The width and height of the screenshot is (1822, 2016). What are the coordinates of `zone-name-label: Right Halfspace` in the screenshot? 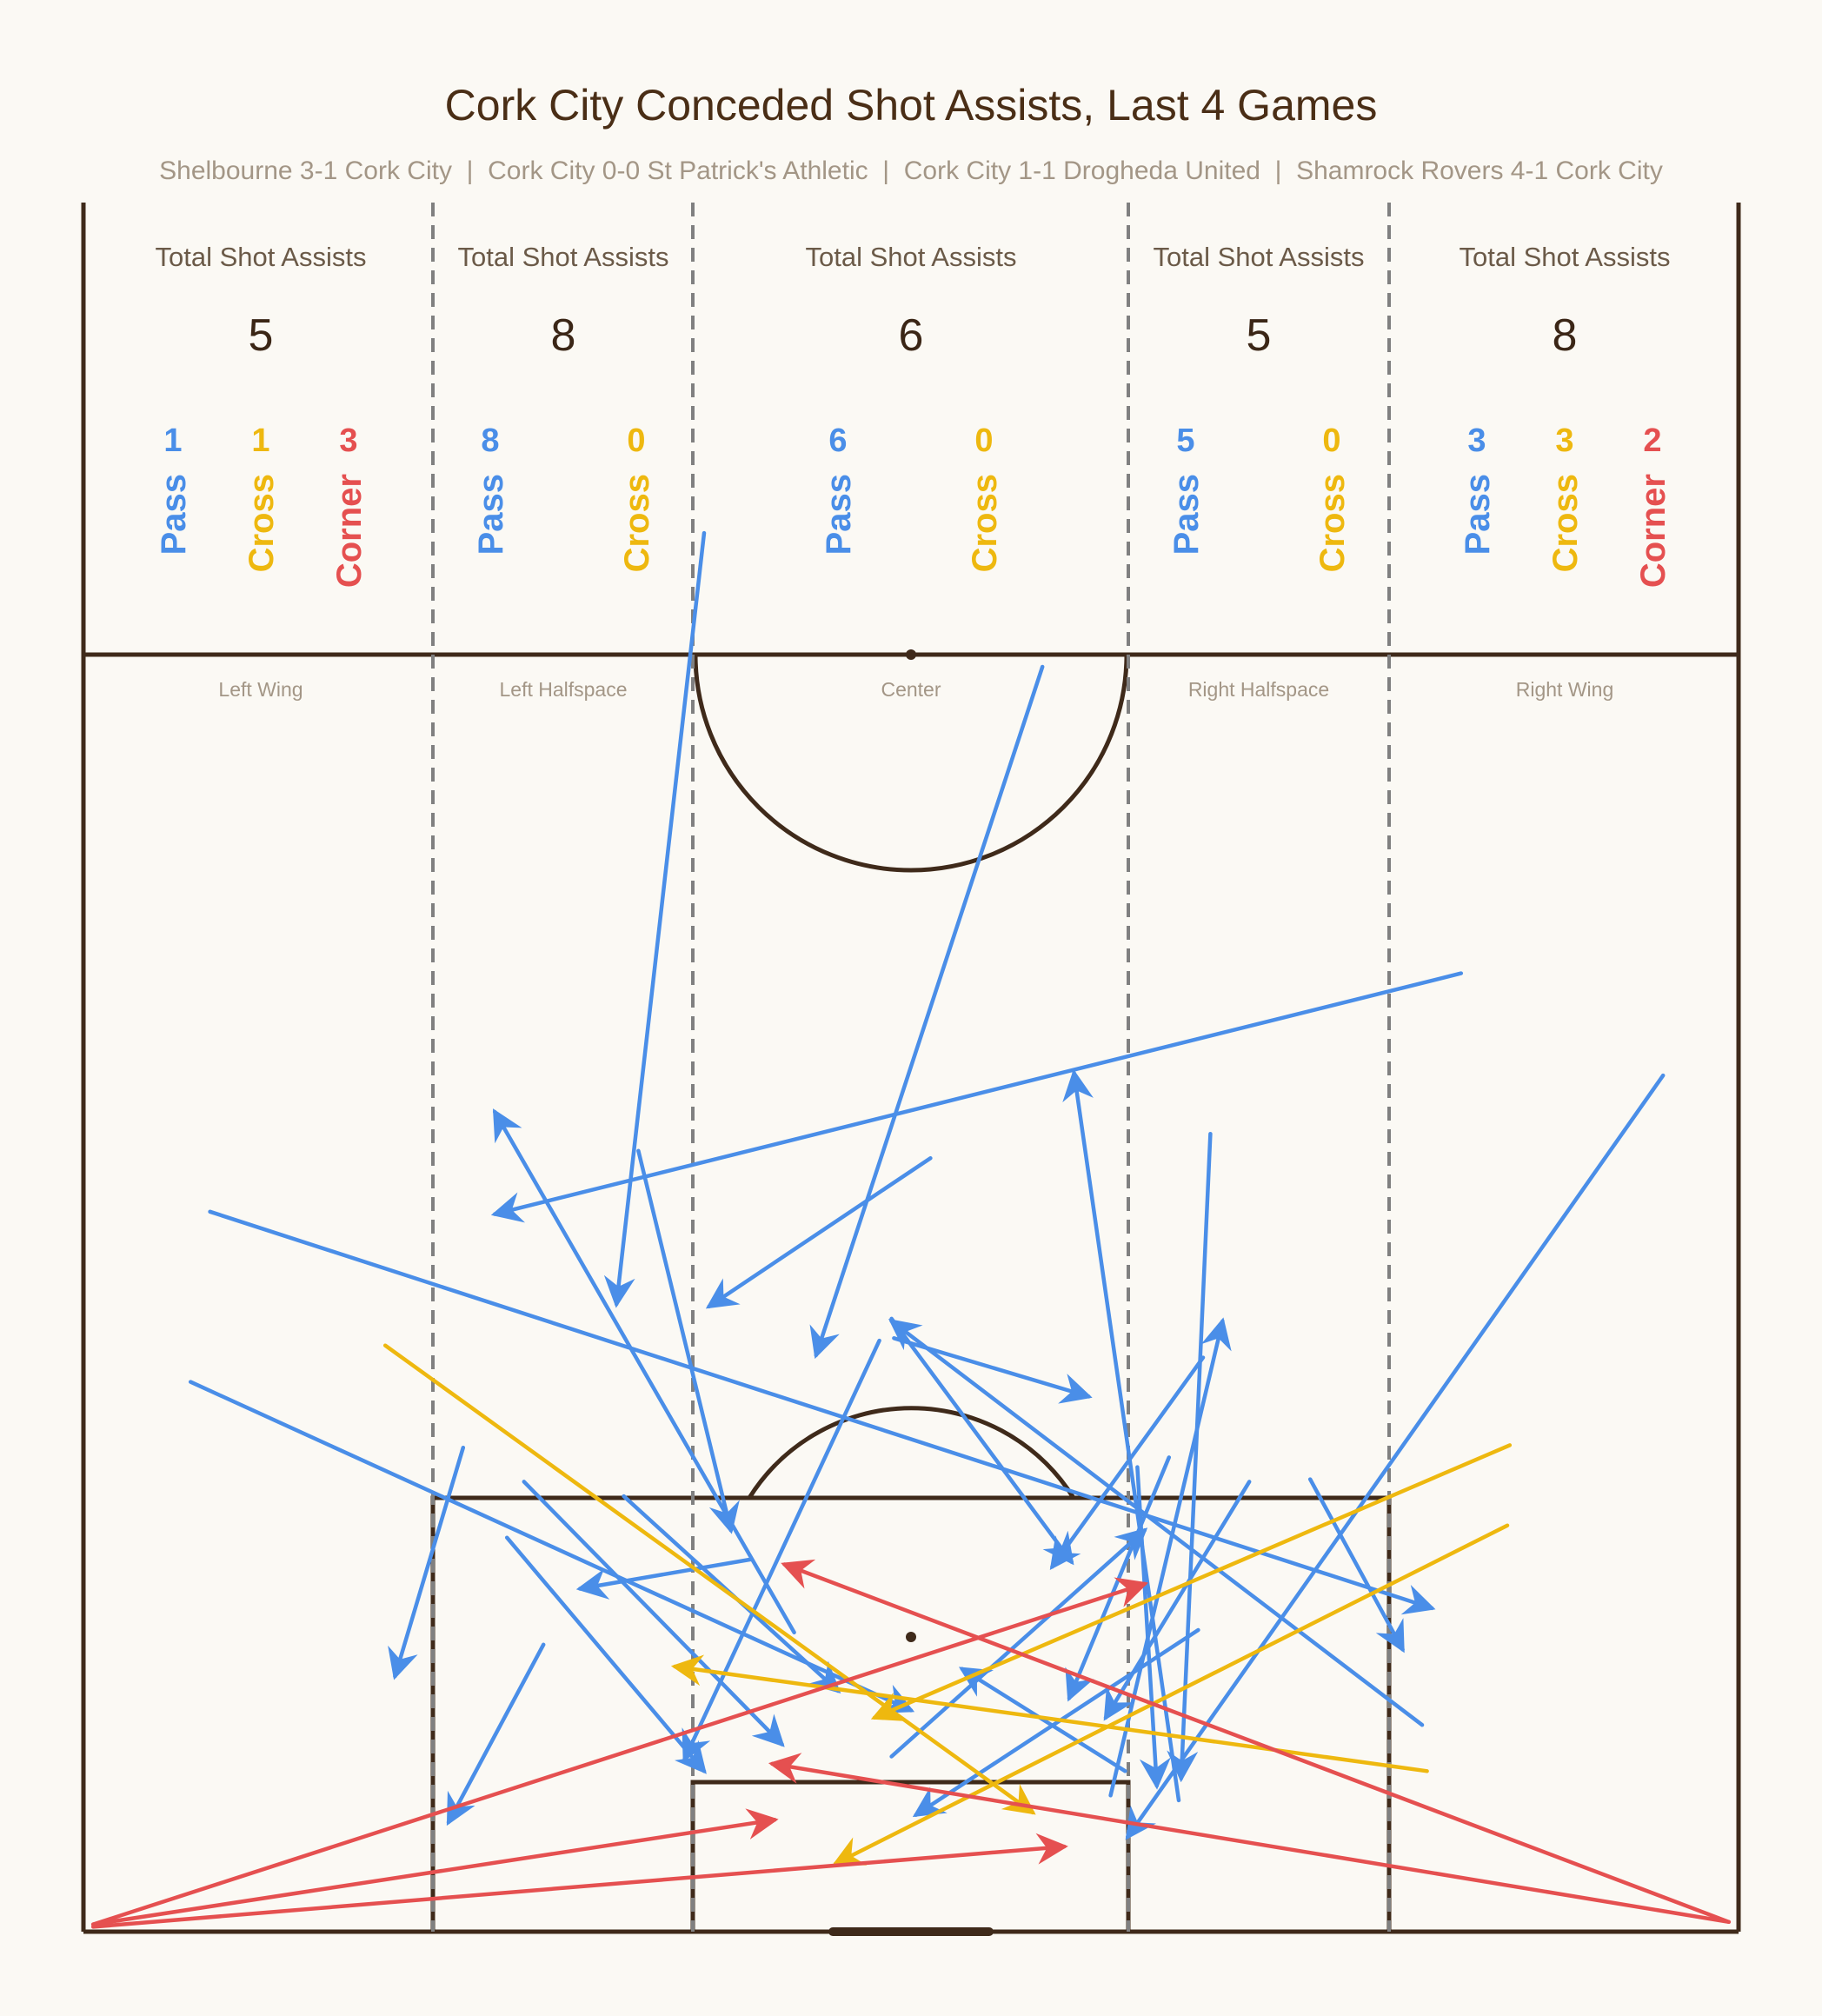 It's located at (1258, 690).